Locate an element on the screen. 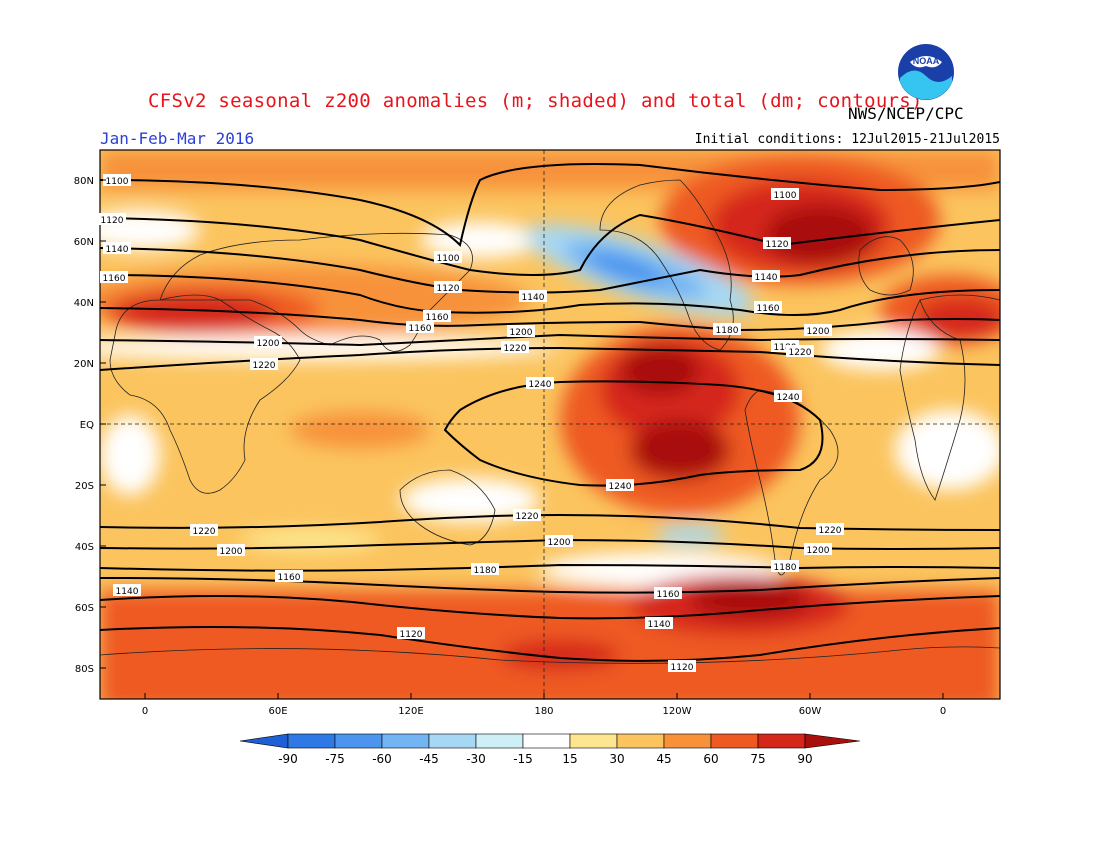 The image size is (1100, 850). colorbar-label: 45 is located at coordinates (663, 759).